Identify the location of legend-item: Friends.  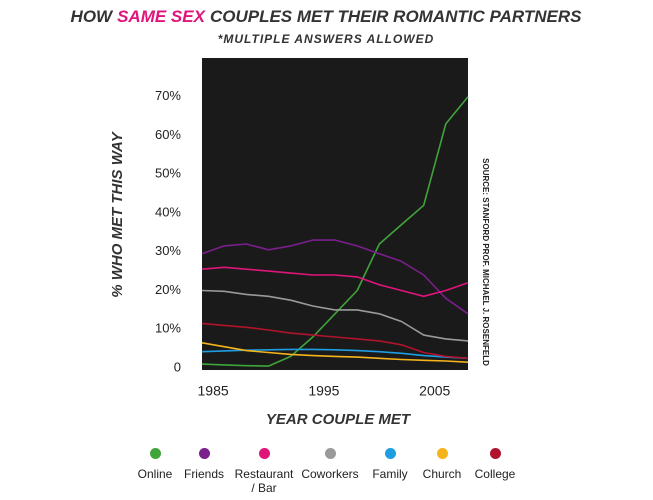
(204, 464).